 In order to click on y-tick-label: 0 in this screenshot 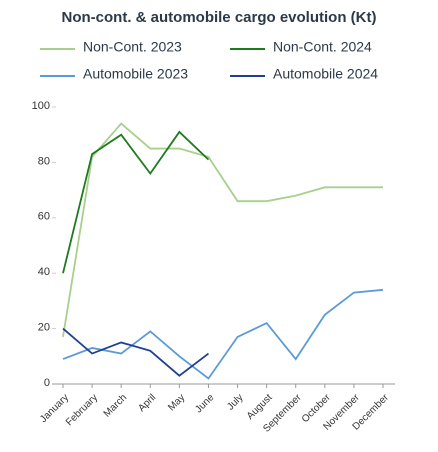, I will do `click(47, 383)`.